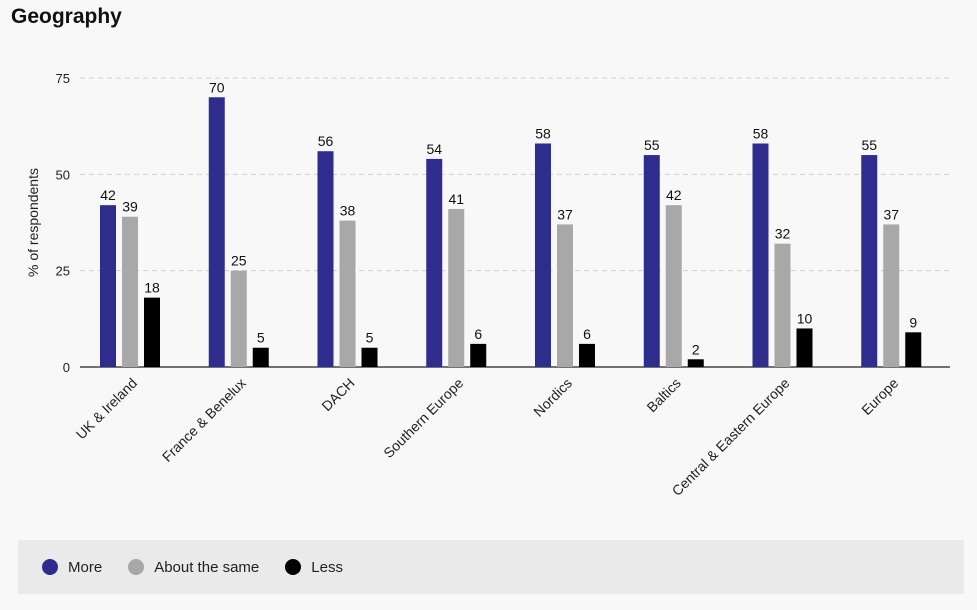 This screenshot has width=977, height=610. Describe the element at coordinates (85, 567) in the screenshot. I see `legend-label: More` at that location.